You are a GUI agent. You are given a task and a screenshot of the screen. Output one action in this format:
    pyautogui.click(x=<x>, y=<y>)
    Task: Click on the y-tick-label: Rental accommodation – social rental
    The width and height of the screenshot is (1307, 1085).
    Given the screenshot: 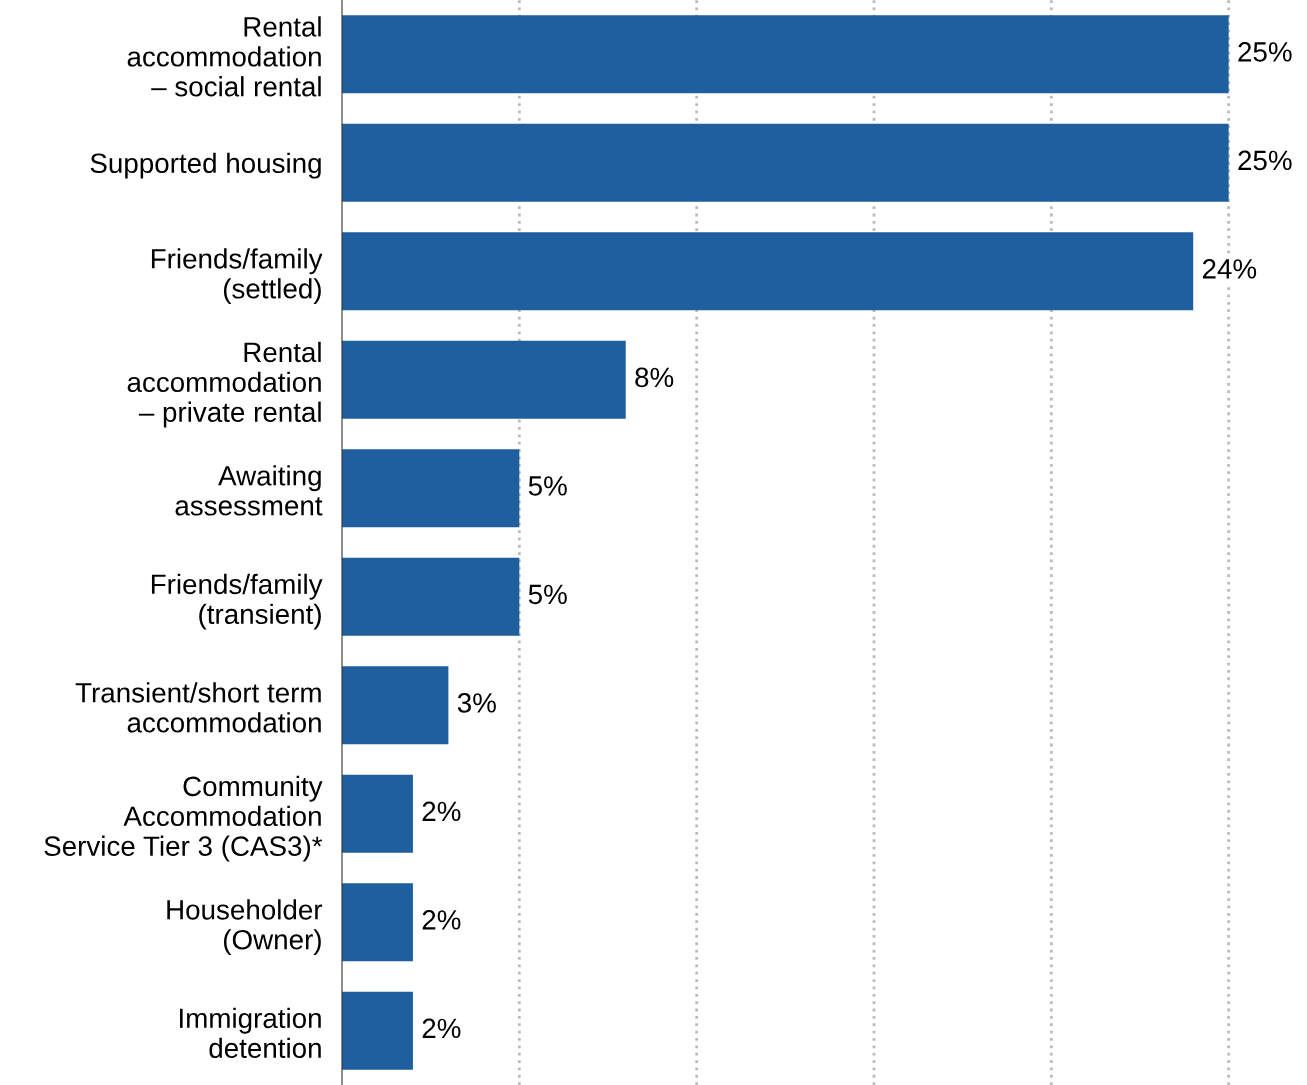 What is the action you would take?
    pyautogui.click(x=224, y=56)
    